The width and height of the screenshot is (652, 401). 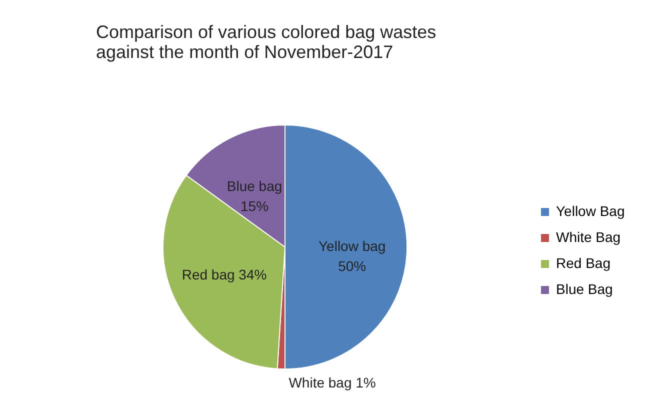 What do you see at coordinates (254, 196) in the screenshot?
I see `data-label: Blue bag 15%` at bounding box center [254, 196].